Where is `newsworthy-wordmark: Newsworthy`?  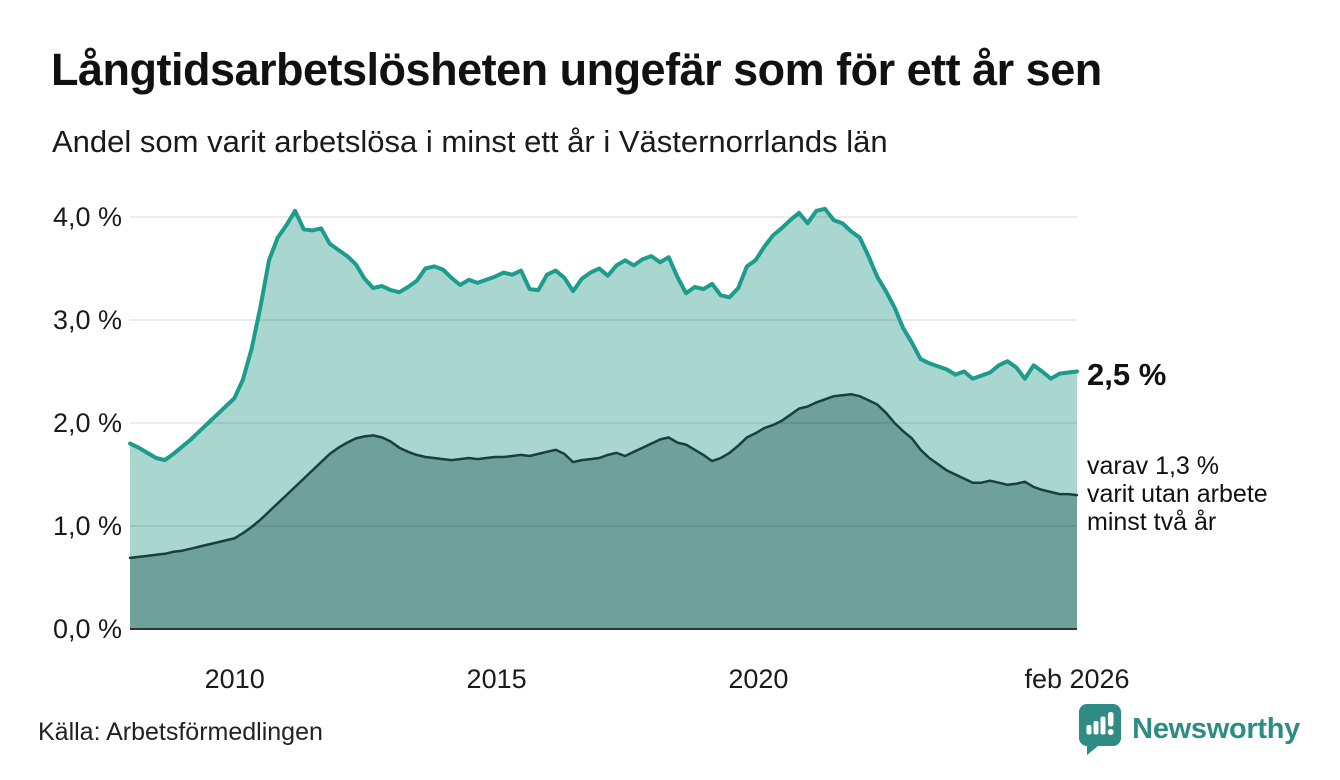
newsworthy-wordmark: Newsworthy is located at coordinates (1216, 728).